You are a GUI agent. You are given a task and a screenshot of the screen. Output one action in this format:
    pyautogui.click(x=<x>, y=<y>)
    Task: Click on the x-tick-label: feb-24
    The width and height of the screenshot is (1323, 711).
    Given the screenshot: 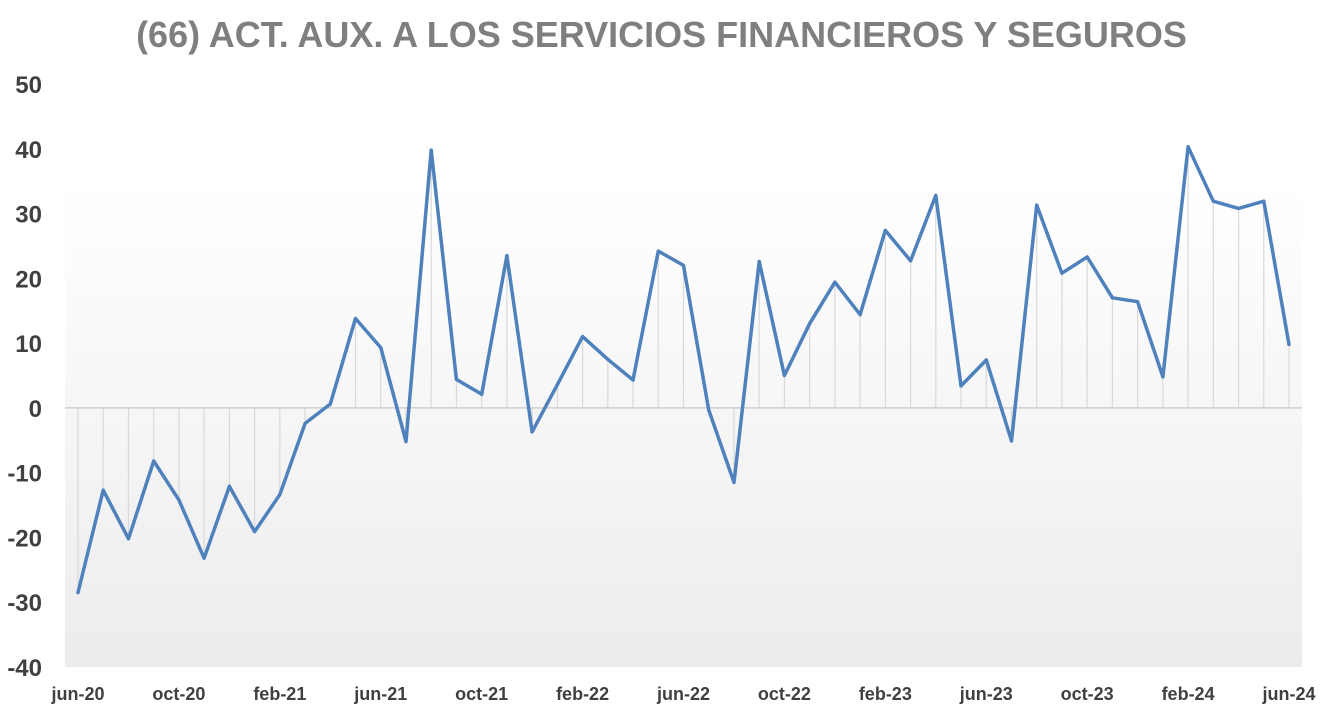 What is the action you would take?
    pyautogui.click(x=1188, y=694)
    